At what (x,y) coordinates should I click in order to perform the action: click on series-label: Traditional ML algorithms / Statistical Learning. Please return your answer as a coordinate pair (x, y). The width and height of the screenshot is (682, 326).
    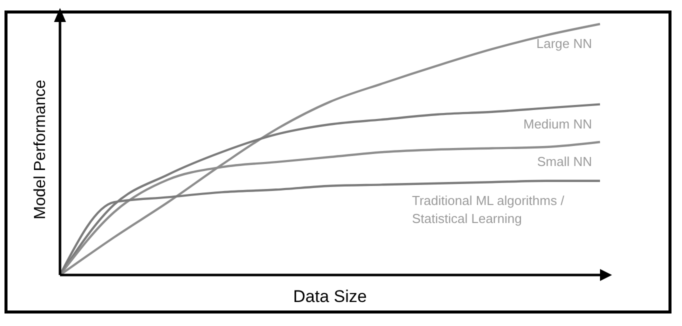
    Looking at the image, I should click on (488, 209).